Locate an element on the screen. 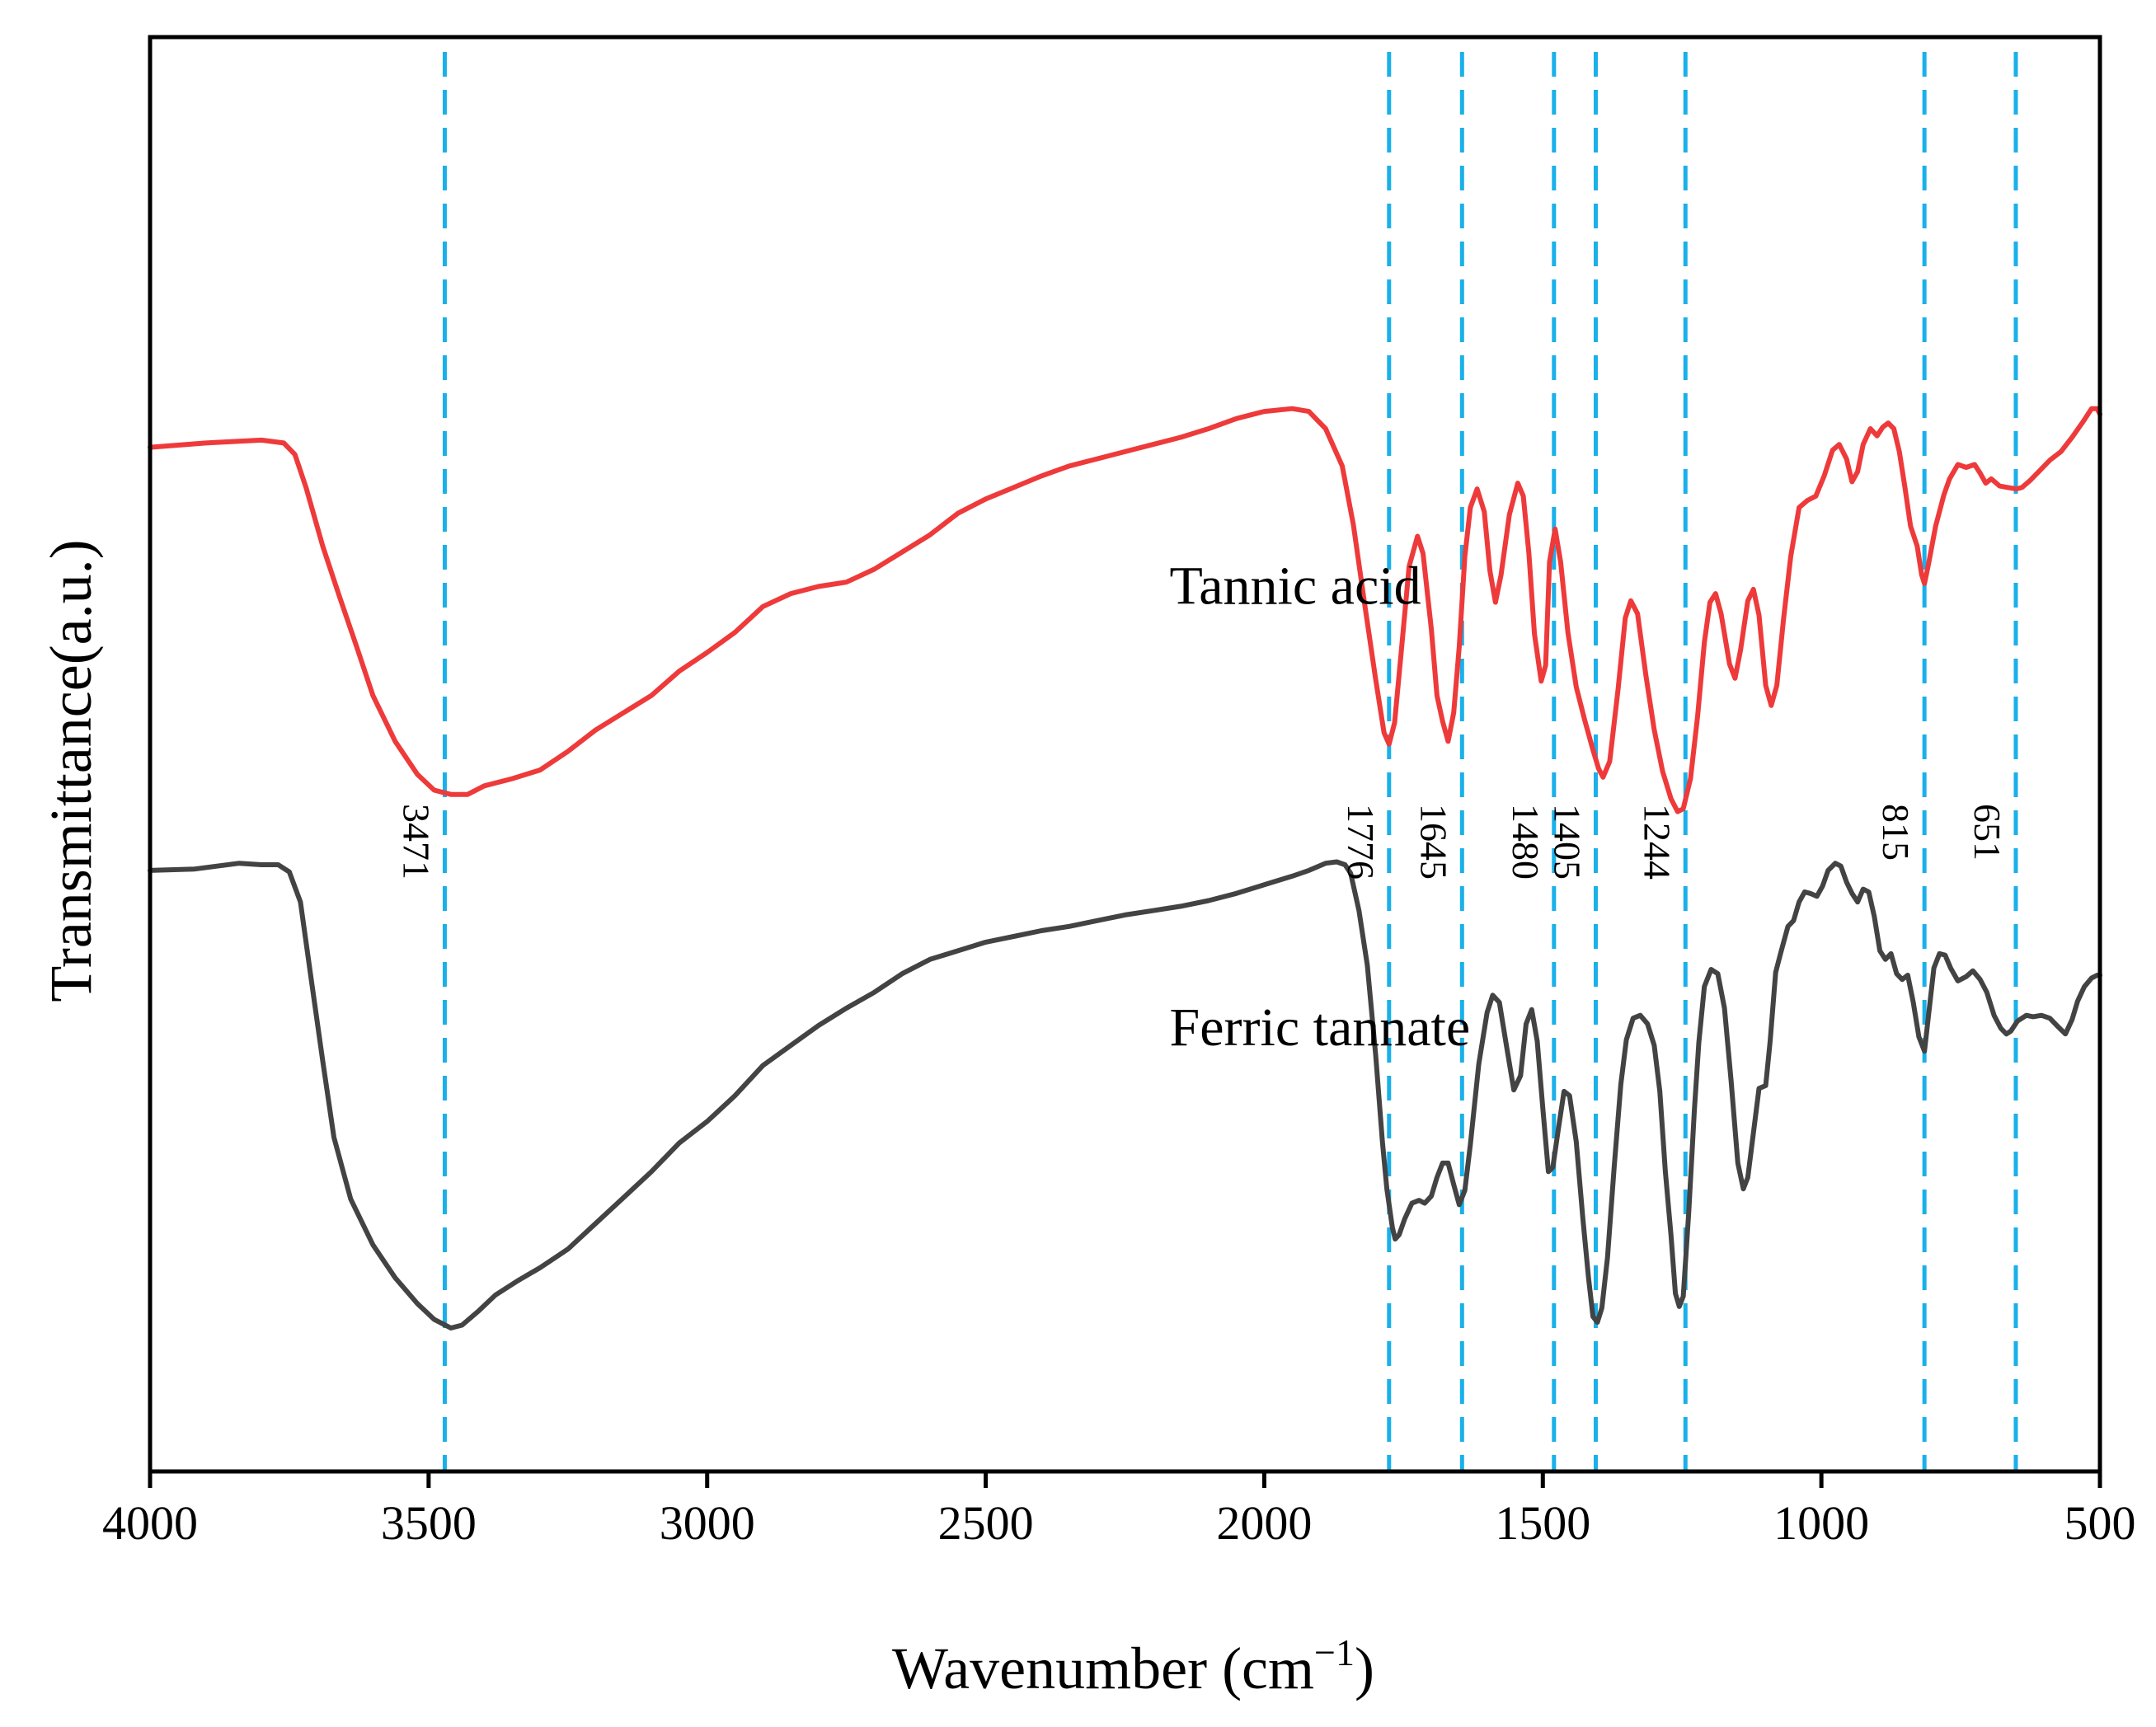 The width and height of the screenshot is (2156, 1727). peak-label-1480: 1480 is located at coordinates (1526, 842).